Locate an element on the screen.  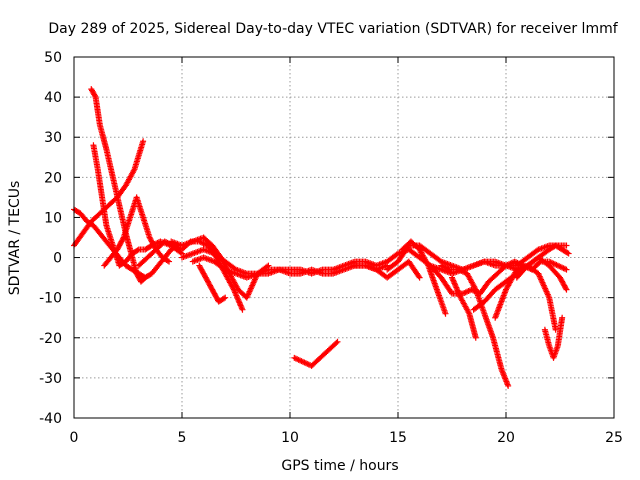
y-tick-label: -10 is located at coordinates (50, 299).